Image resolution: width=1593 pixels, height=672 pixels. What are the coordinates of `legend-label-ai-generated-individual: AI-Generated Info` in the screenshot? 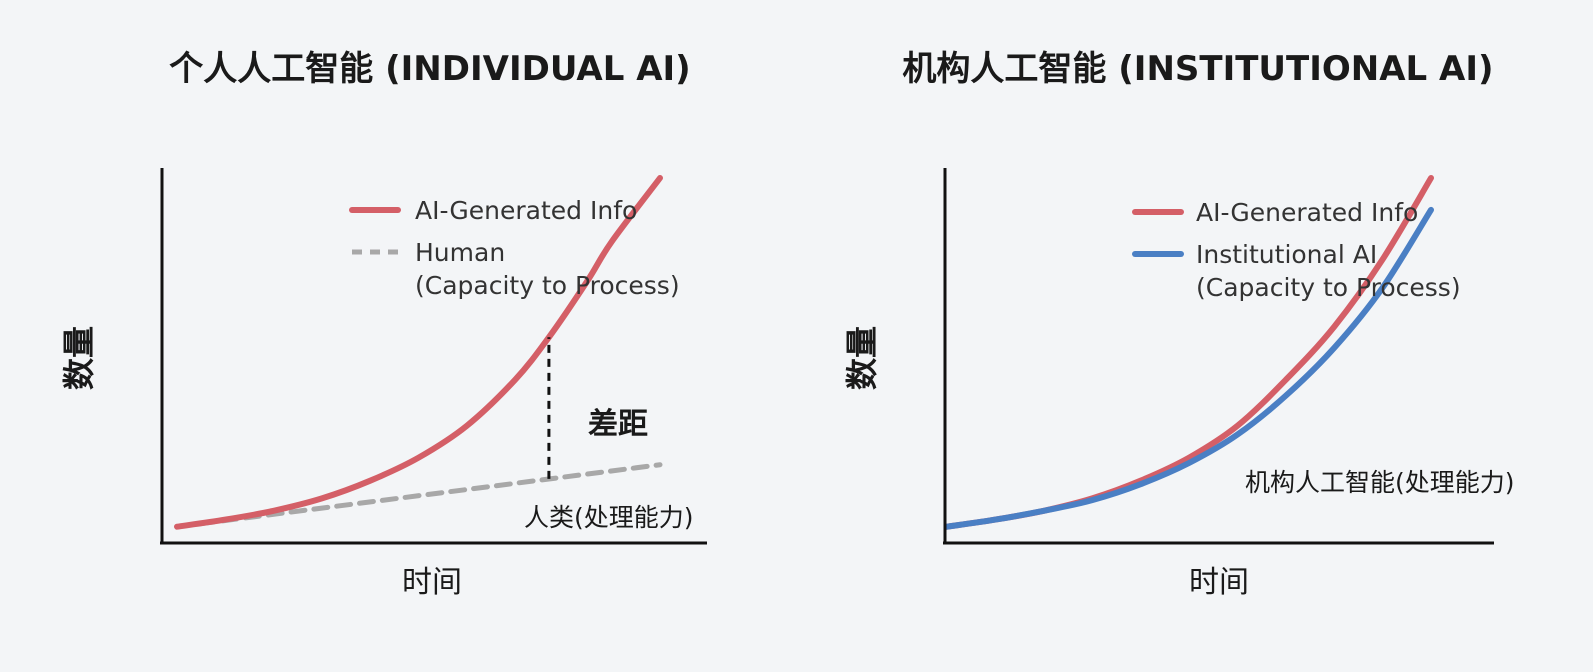 It's located at (526, 210).